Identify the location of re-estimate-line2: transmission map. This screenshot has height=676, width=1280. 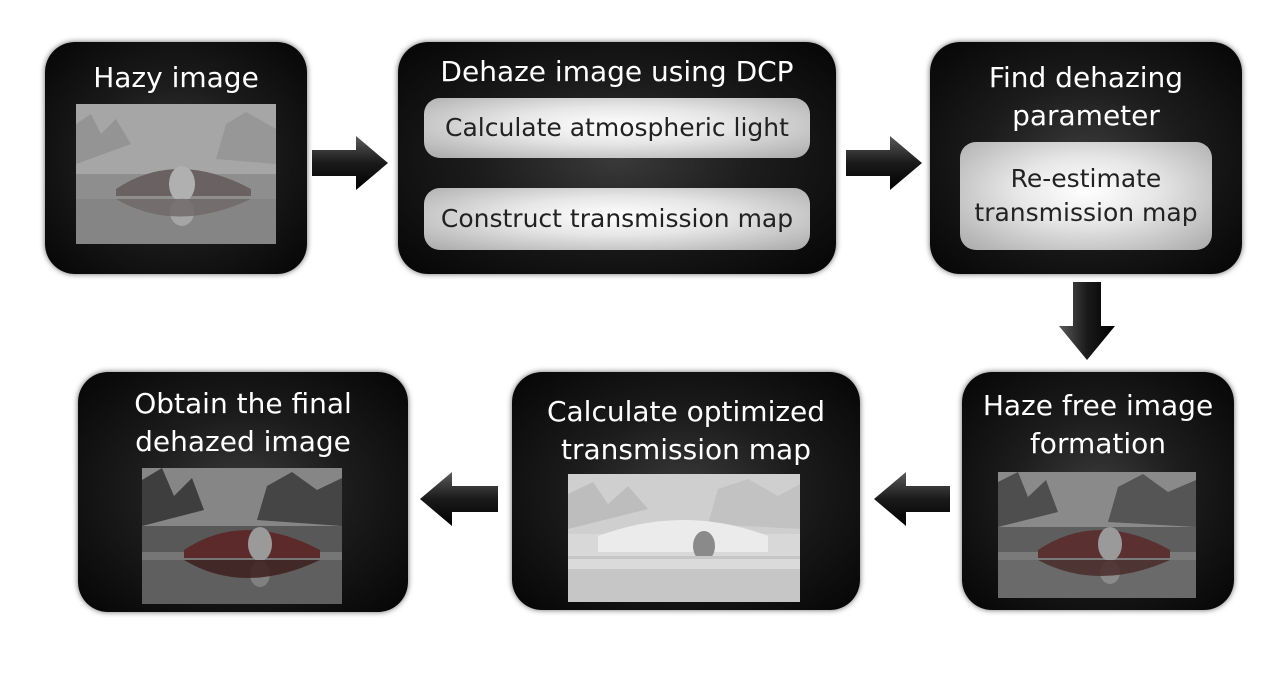
(1086, 212).